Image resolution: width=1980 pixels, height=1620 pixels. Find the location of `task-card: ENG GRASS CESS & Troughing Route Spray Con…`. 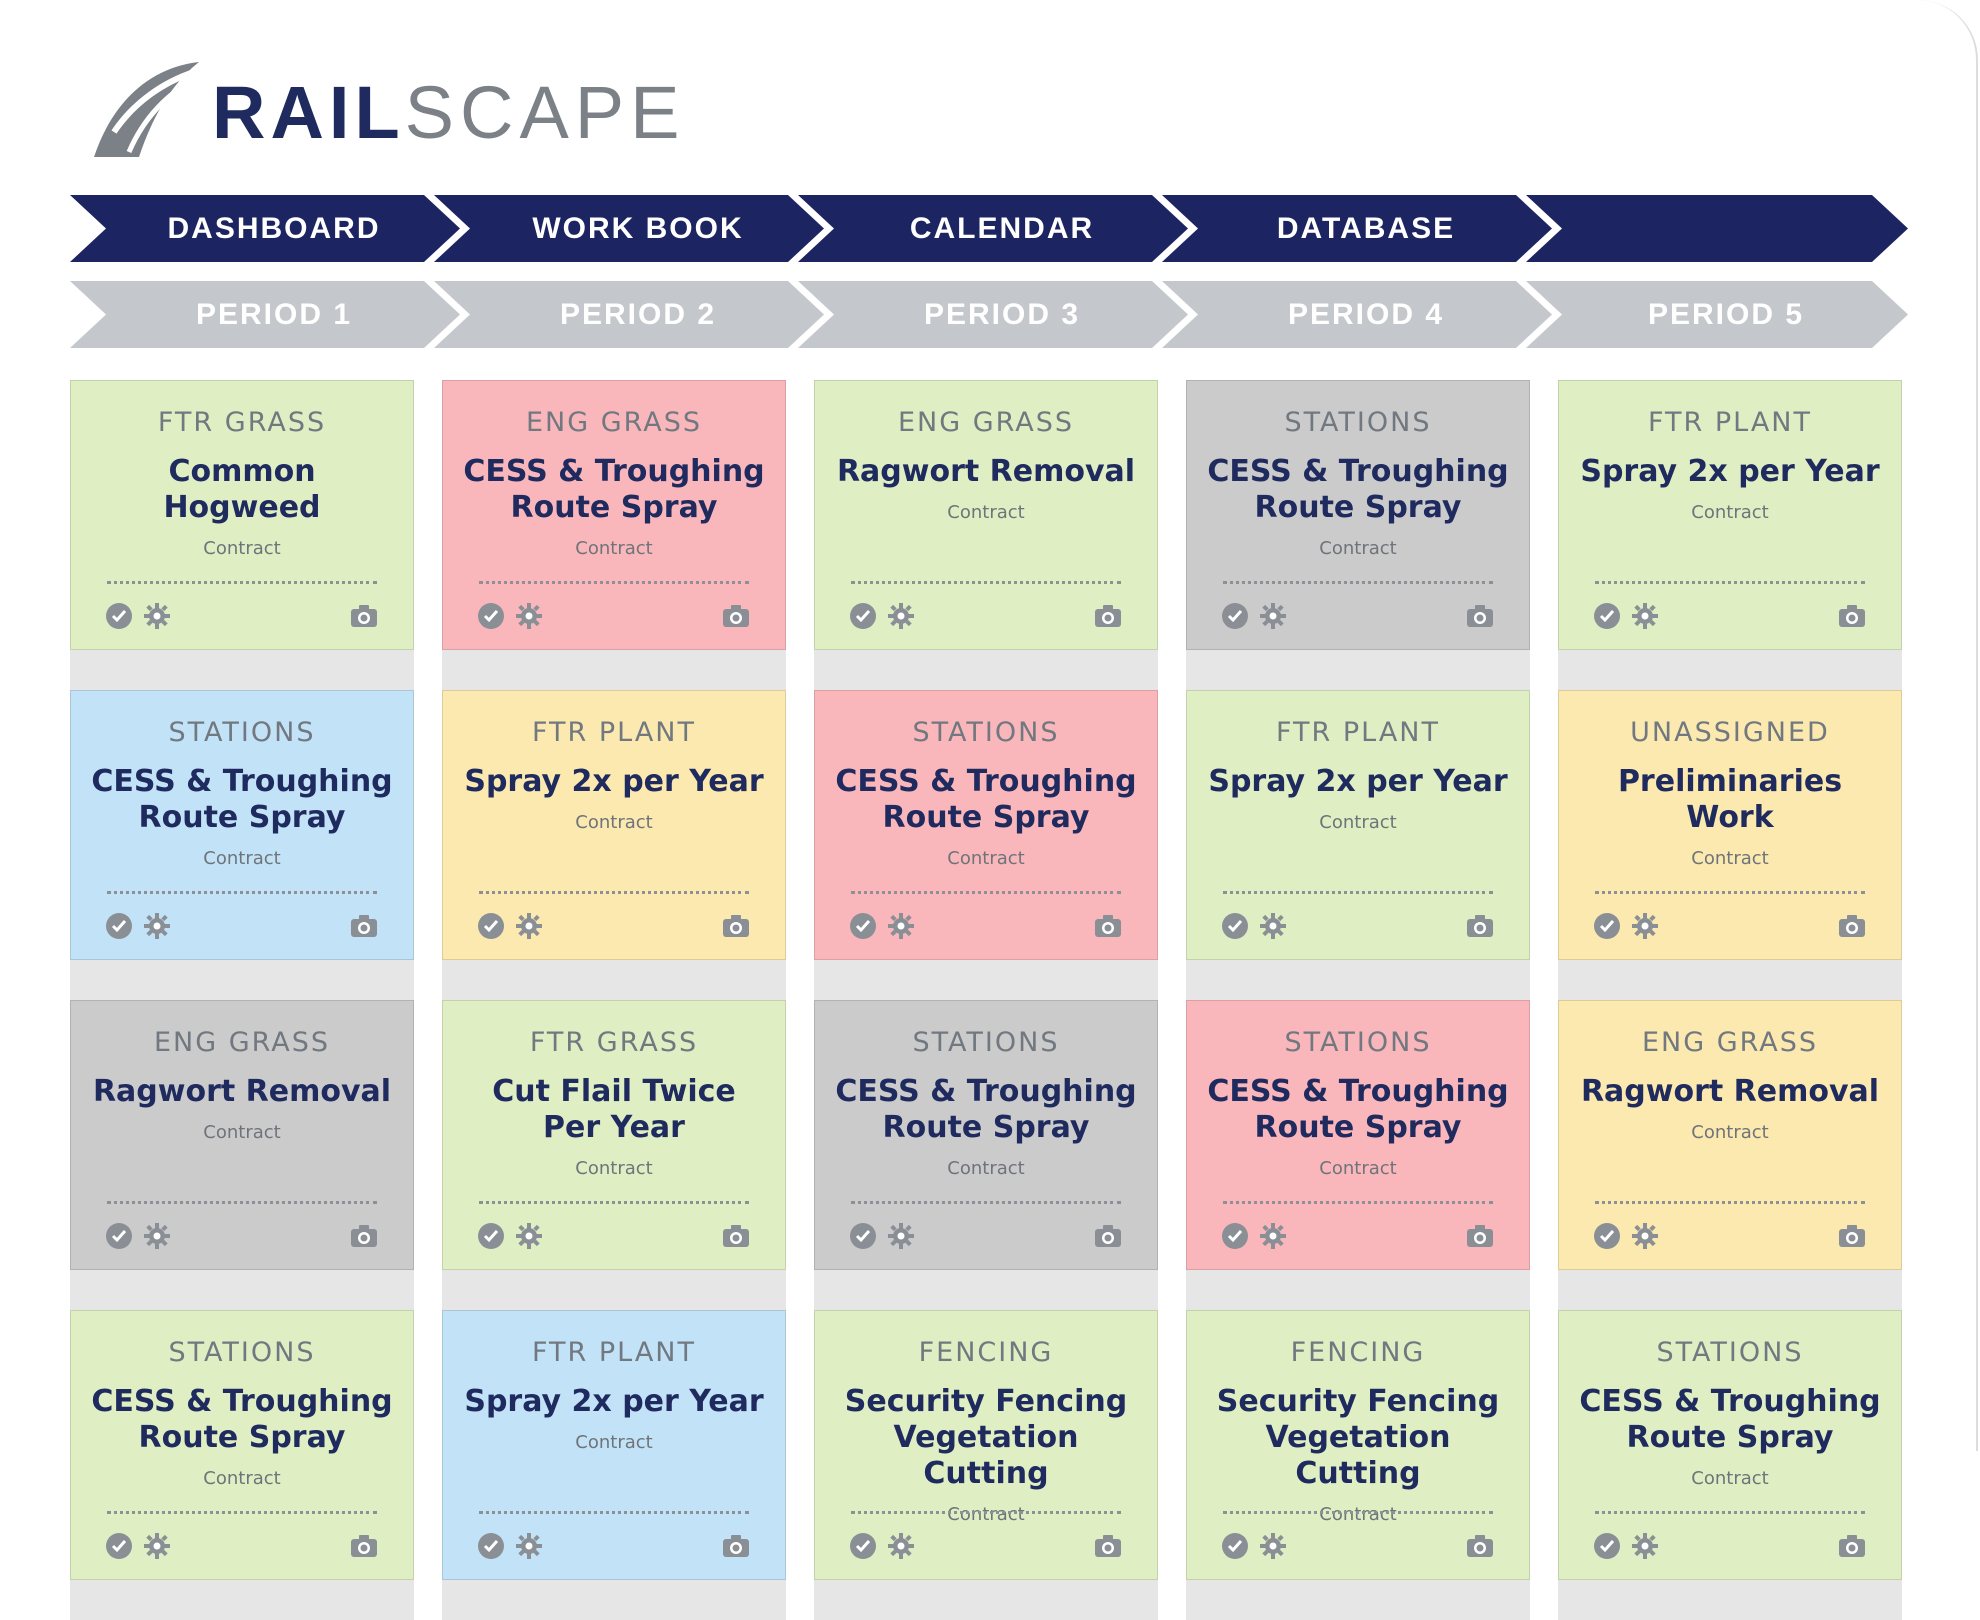

task-card: ENG GRASS CESS & Troughing Route Spray Con… is located at coordinates (614, 515).